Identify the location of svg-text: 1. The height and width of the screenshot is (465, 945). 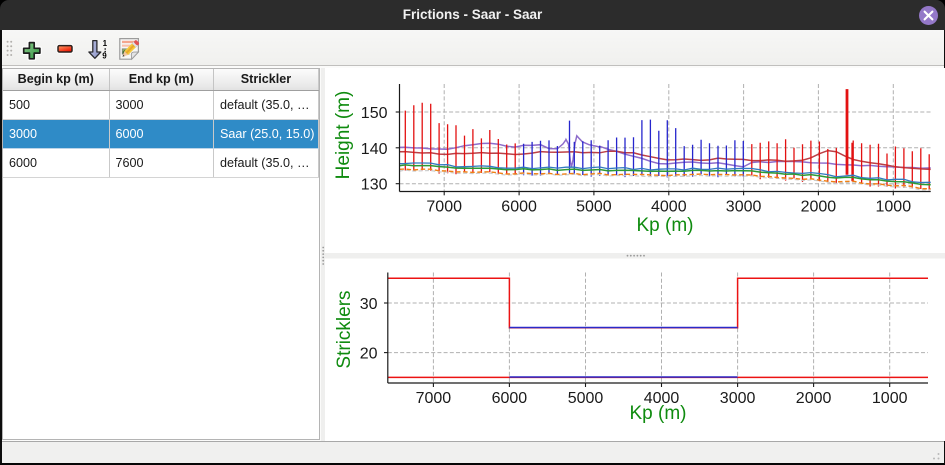
(104, 43).